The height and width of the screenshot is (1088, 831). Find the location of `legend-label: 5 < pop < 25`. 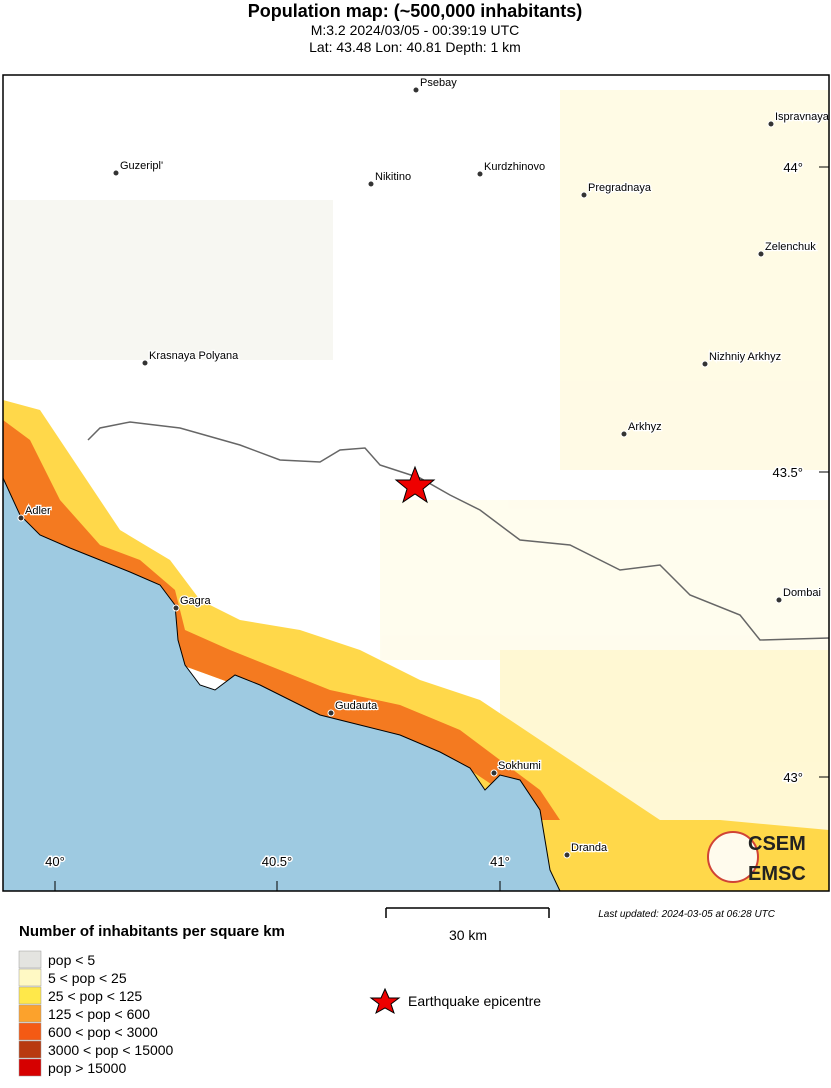

legend-label: 5 < pop < 25 is located at coordinates (87, 978).